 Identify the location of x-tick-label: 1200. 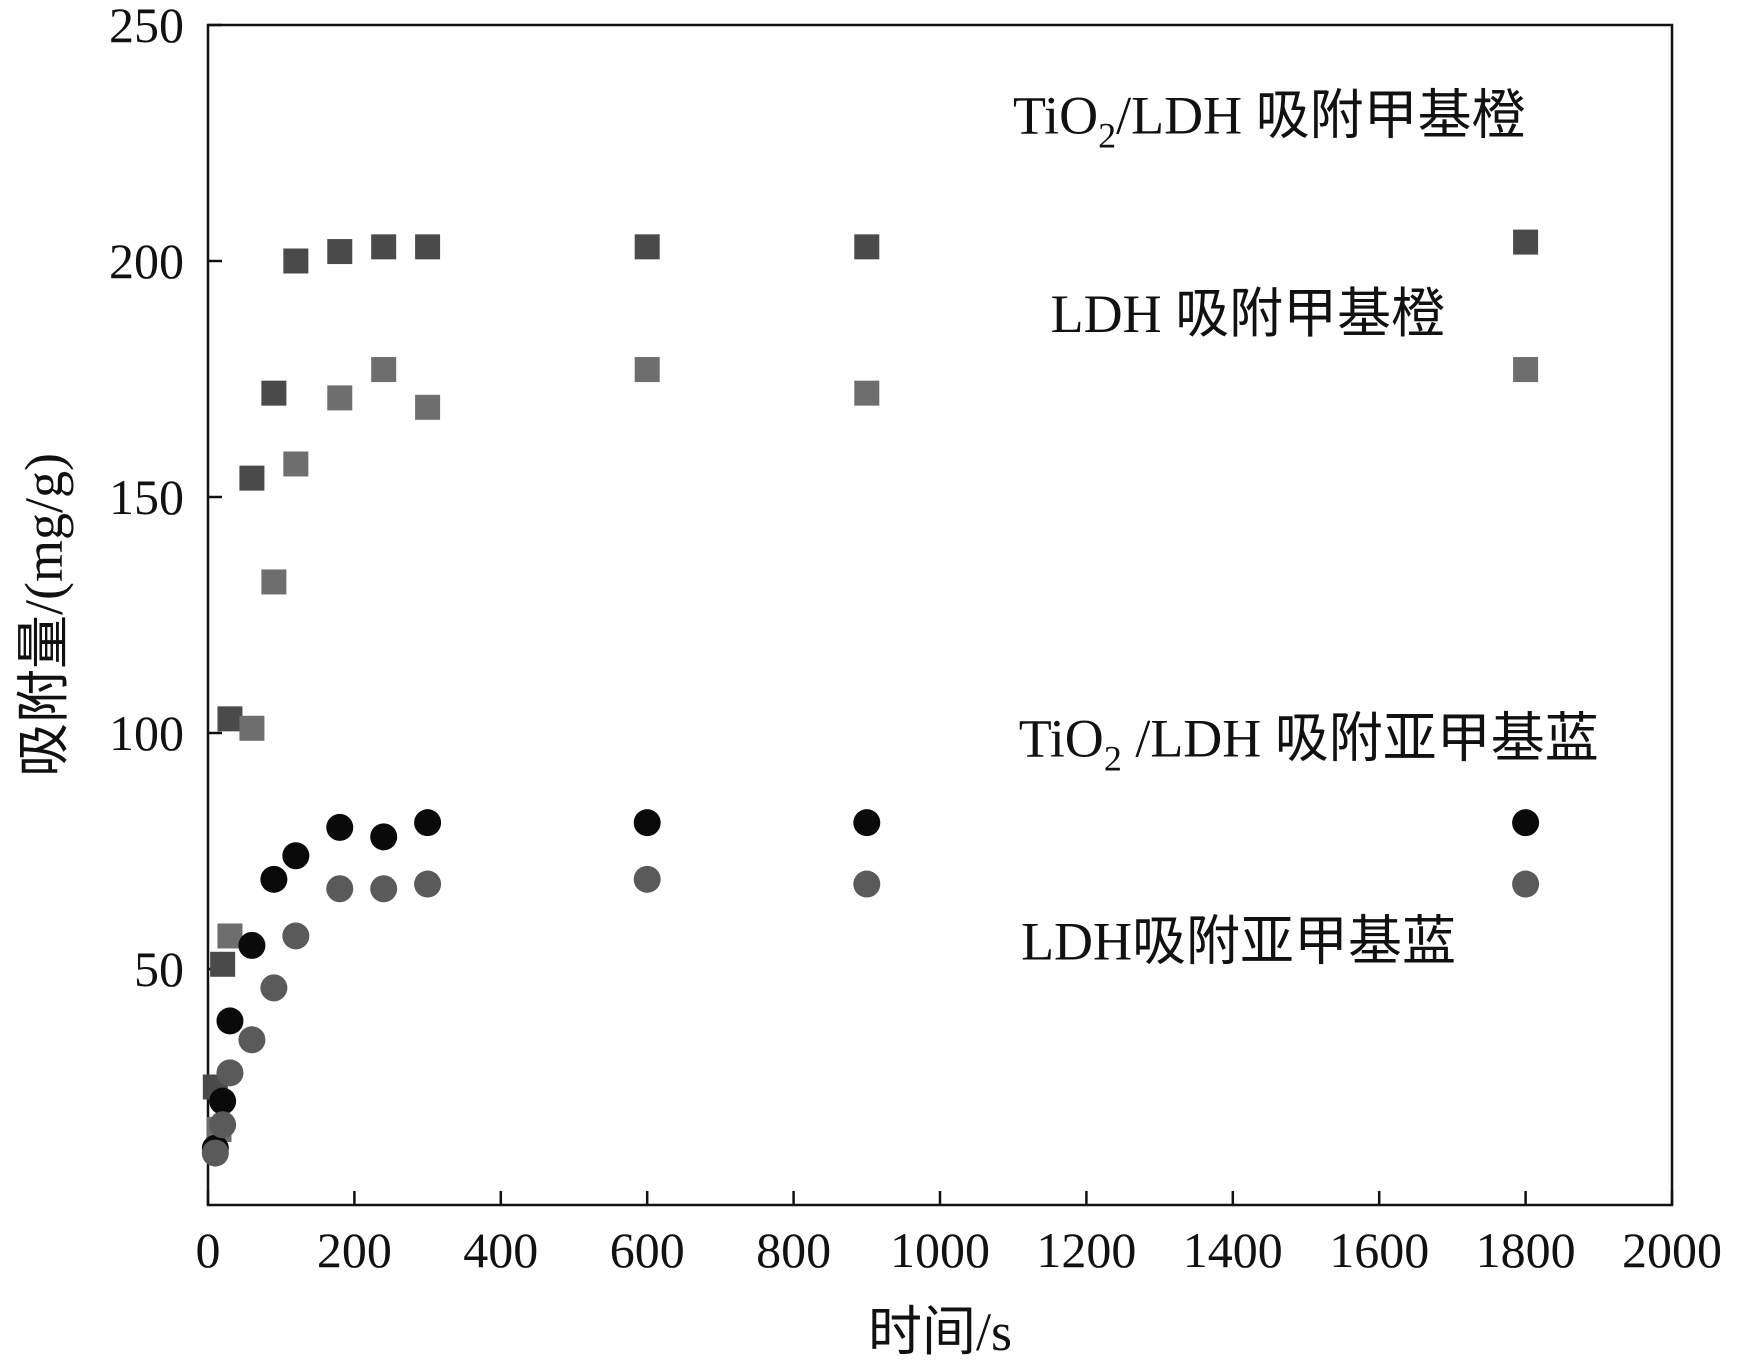
(1086, 1250).